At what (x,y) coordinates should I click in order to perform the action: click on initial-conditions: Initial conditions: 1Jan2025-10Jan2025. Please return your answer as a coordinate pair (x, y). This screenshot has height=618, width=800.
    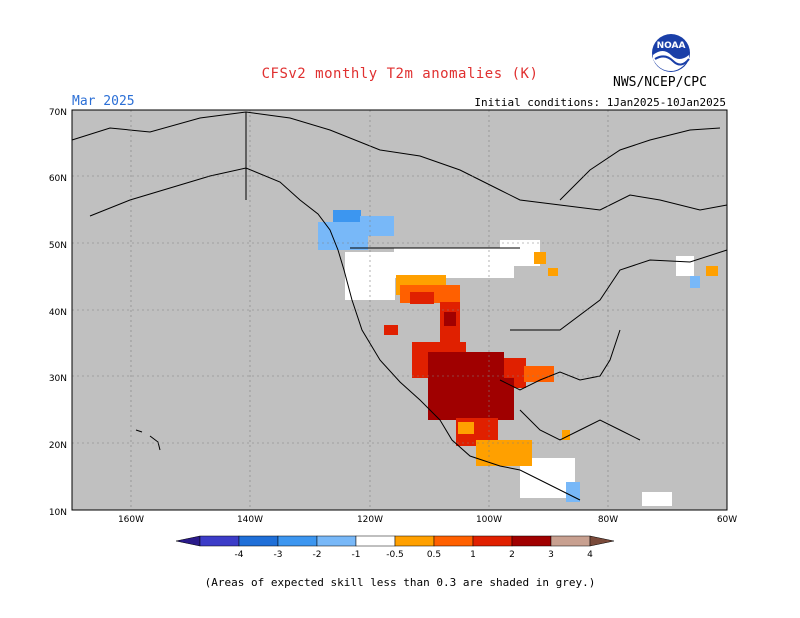
    Looking at the image, I should click on (600, 102).